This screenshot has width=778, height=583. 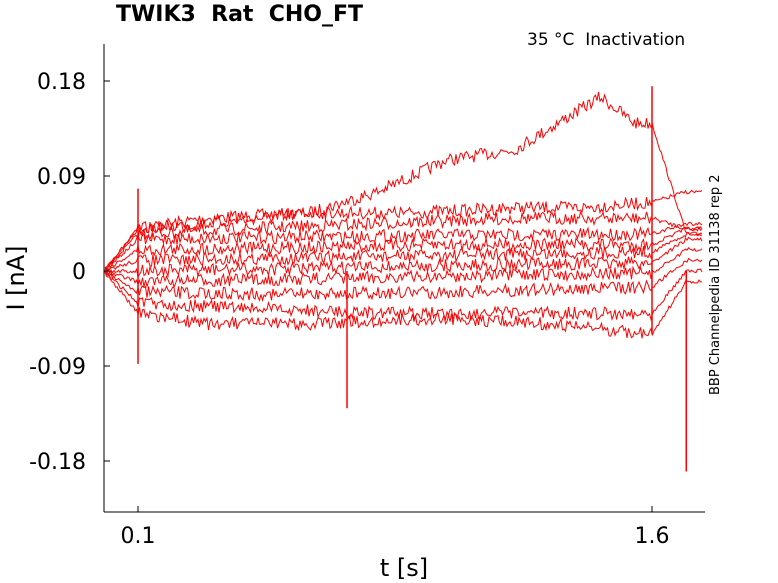 I want to click on x-tick-label: 0.1, so click(x=138, y=536).